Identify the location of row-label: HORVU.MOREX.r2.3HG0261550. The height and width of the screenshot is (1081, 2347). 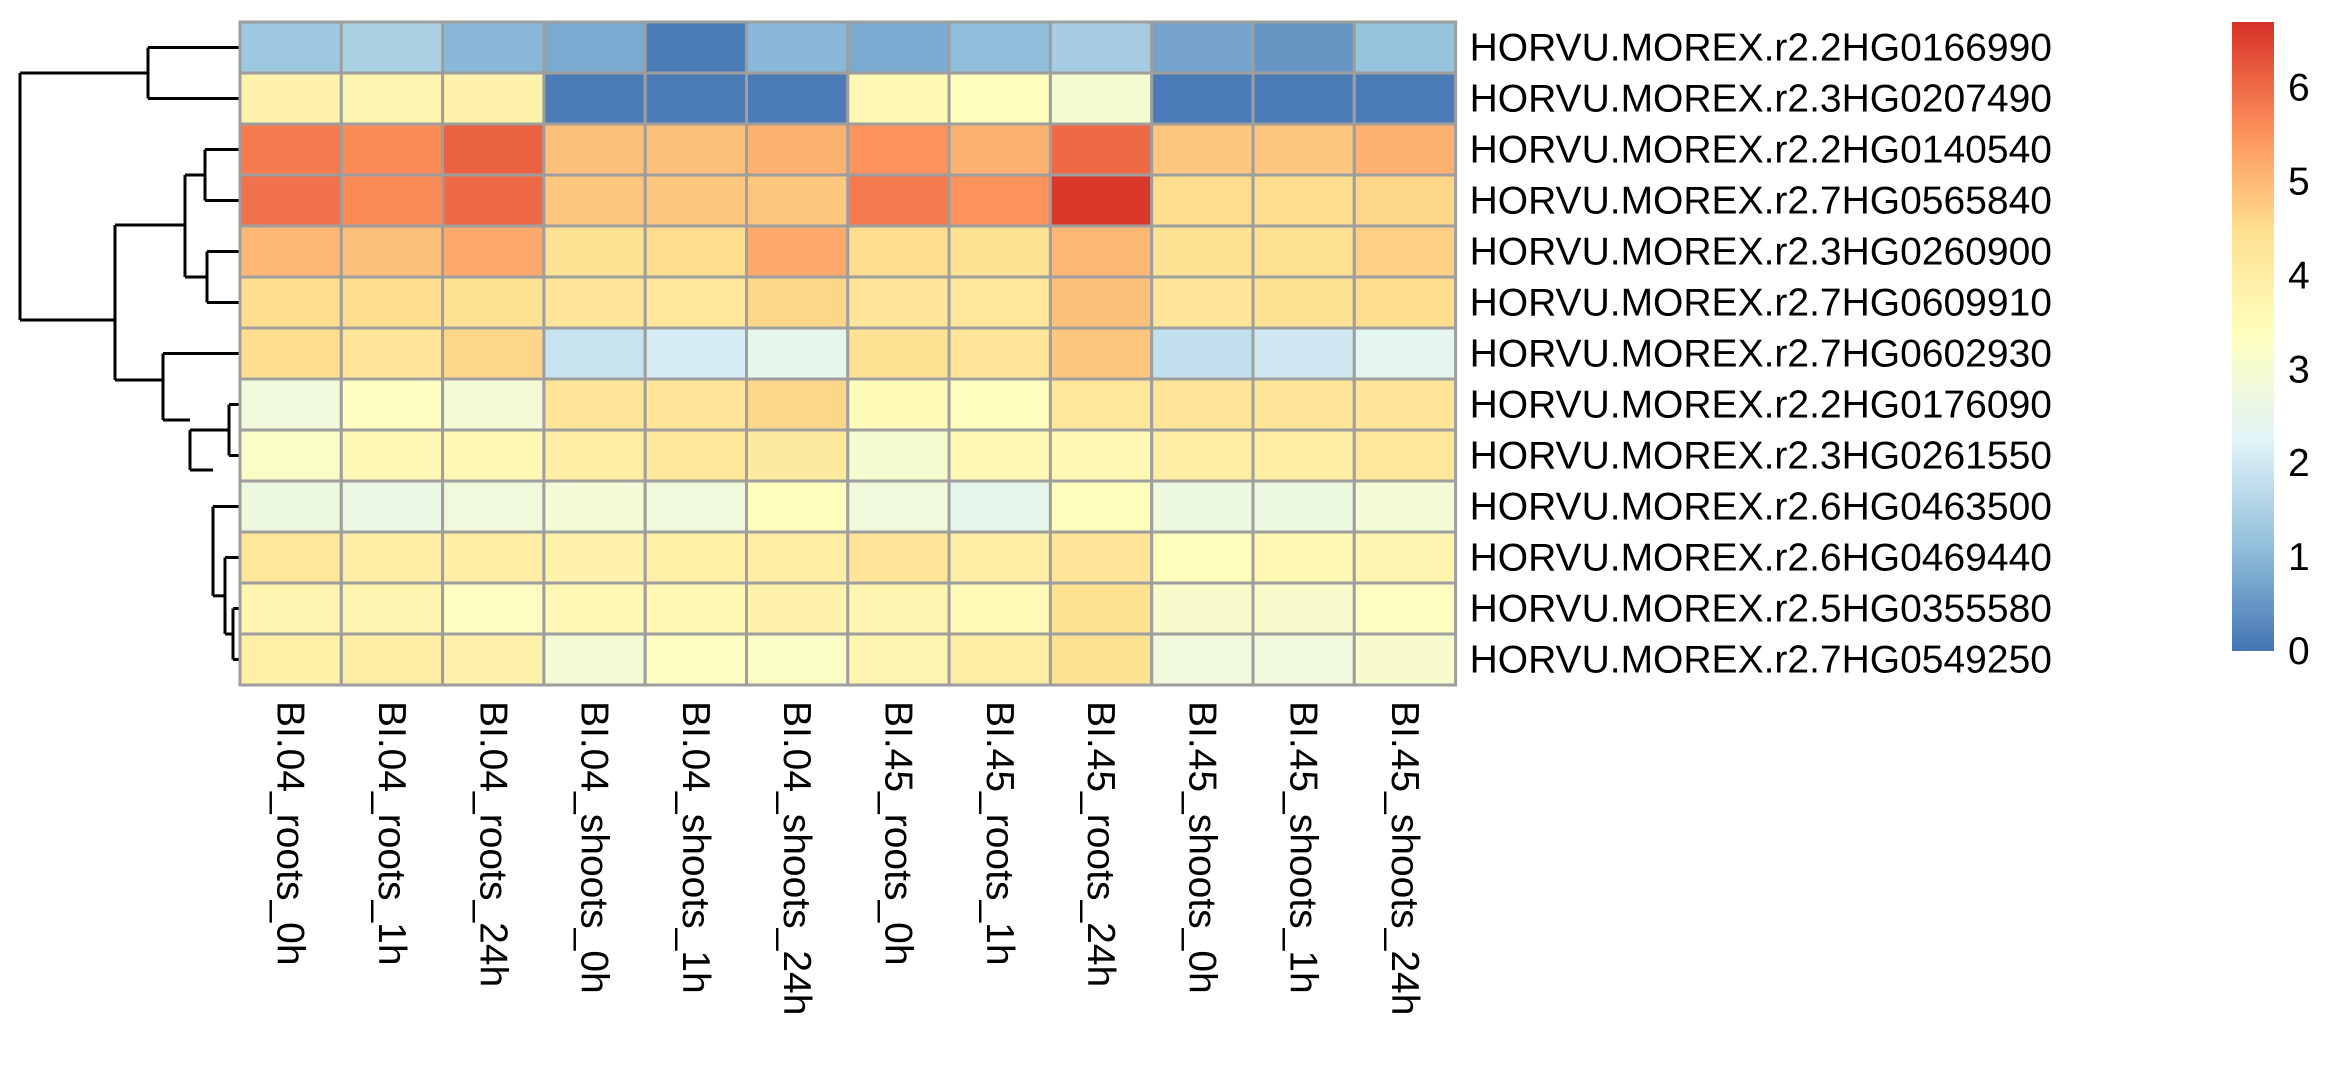
(1761, 456).